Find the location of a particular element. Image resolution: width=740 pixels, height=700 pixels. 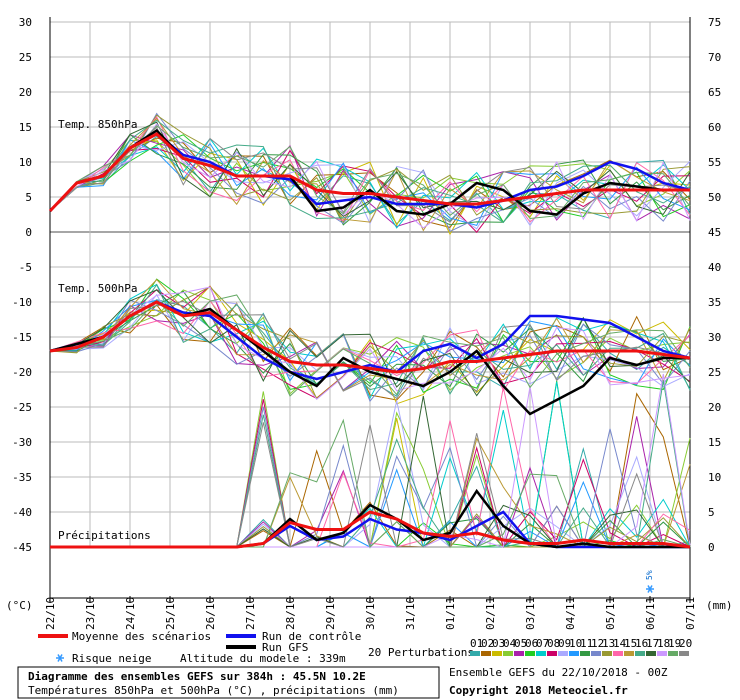

y-tick-right: 65 is located at coordinates (714, 92).